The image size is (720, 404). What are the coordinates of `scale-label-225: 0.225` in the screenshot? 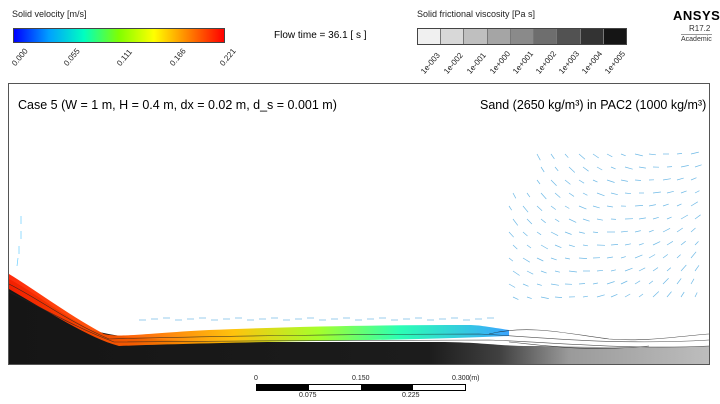 It's located at (411, 395).